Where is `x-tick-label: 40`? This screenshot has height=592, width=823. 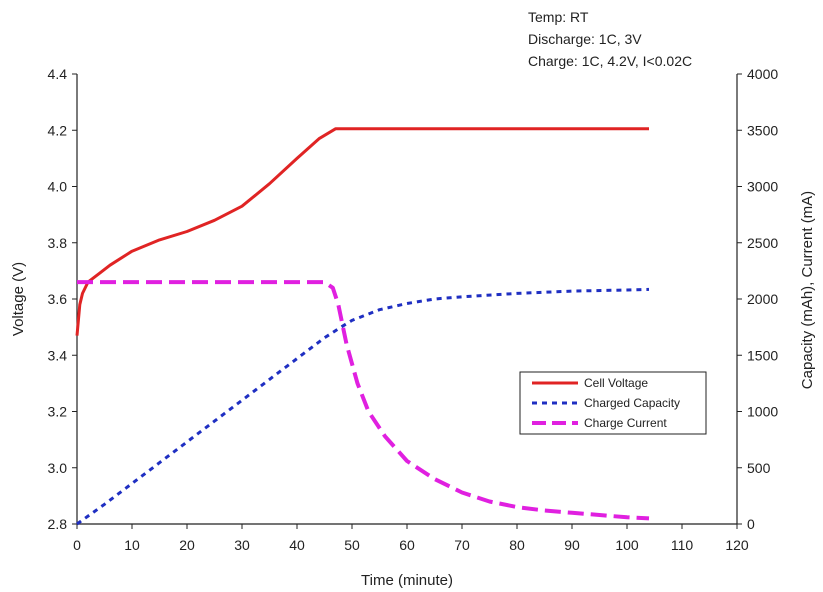 x-tick-label: 40 is located at coordinates (297, 545).